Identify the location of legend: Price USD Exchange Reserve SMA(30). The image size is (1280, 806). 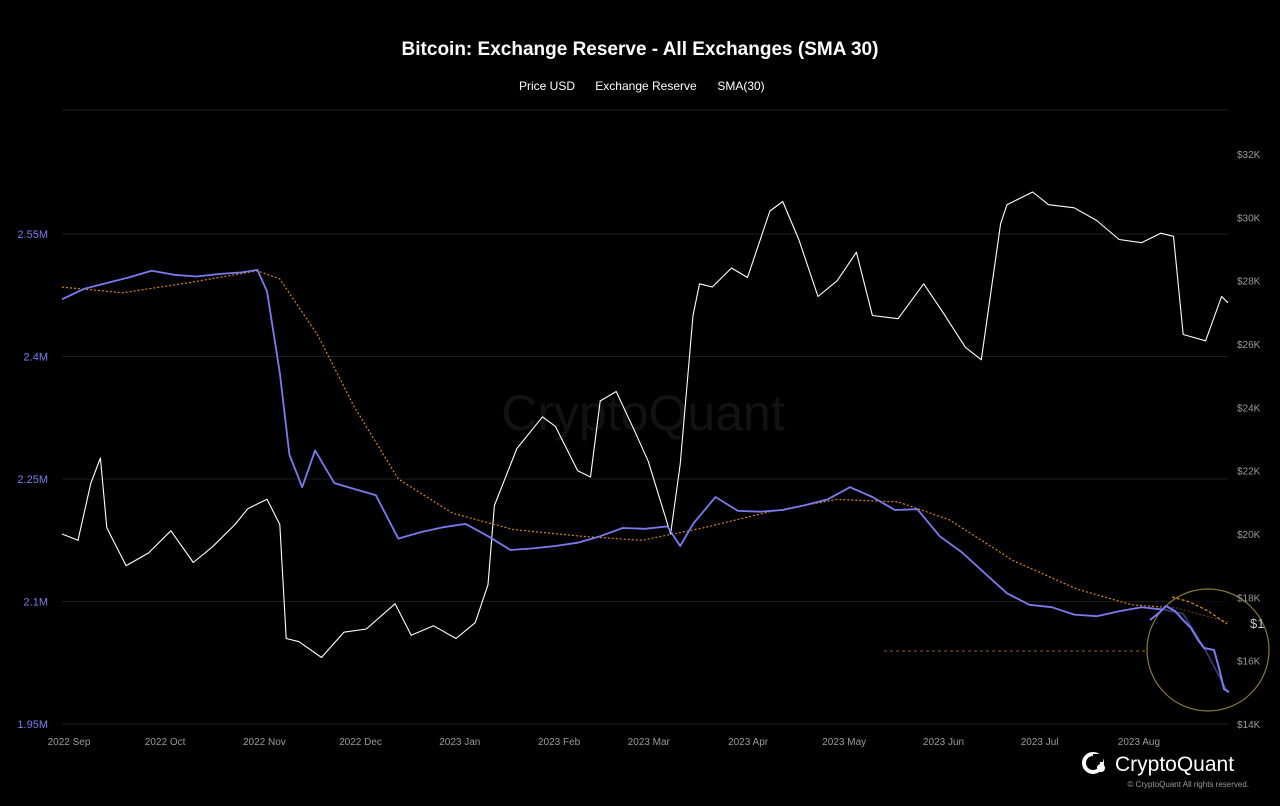
(642, 86).